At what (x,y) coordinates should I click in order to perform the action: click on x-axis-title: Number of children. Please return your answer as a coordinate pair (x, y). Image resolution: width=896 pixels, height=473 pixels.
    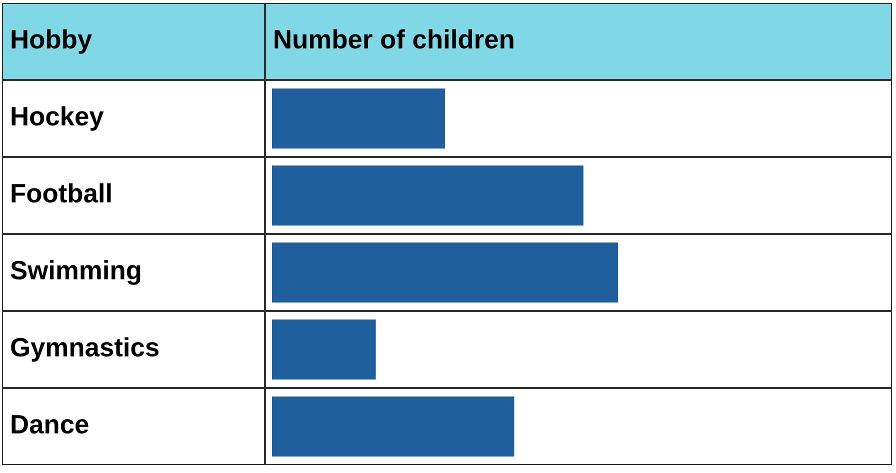
    Looking at the image, I should click on (394, 39).